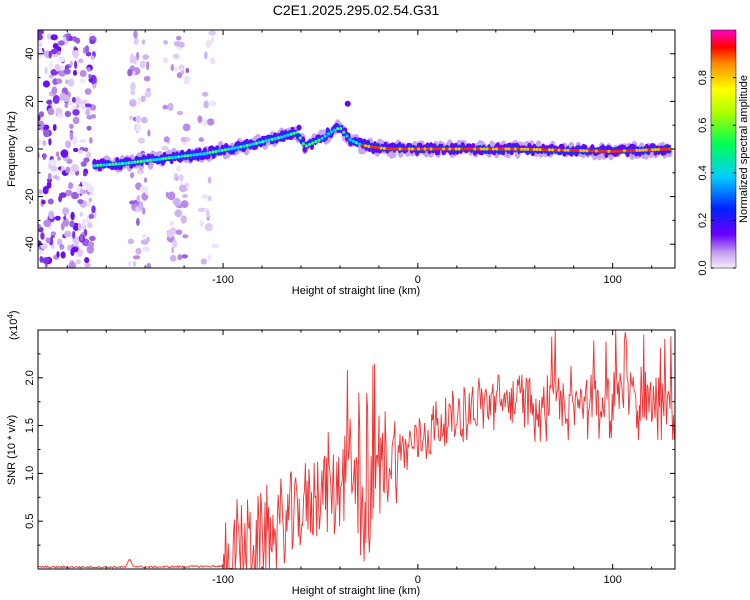  Describe the element at coordinates (14, 329) in the screenshot. I see `snr-scale-prefix: (x10` at that location.